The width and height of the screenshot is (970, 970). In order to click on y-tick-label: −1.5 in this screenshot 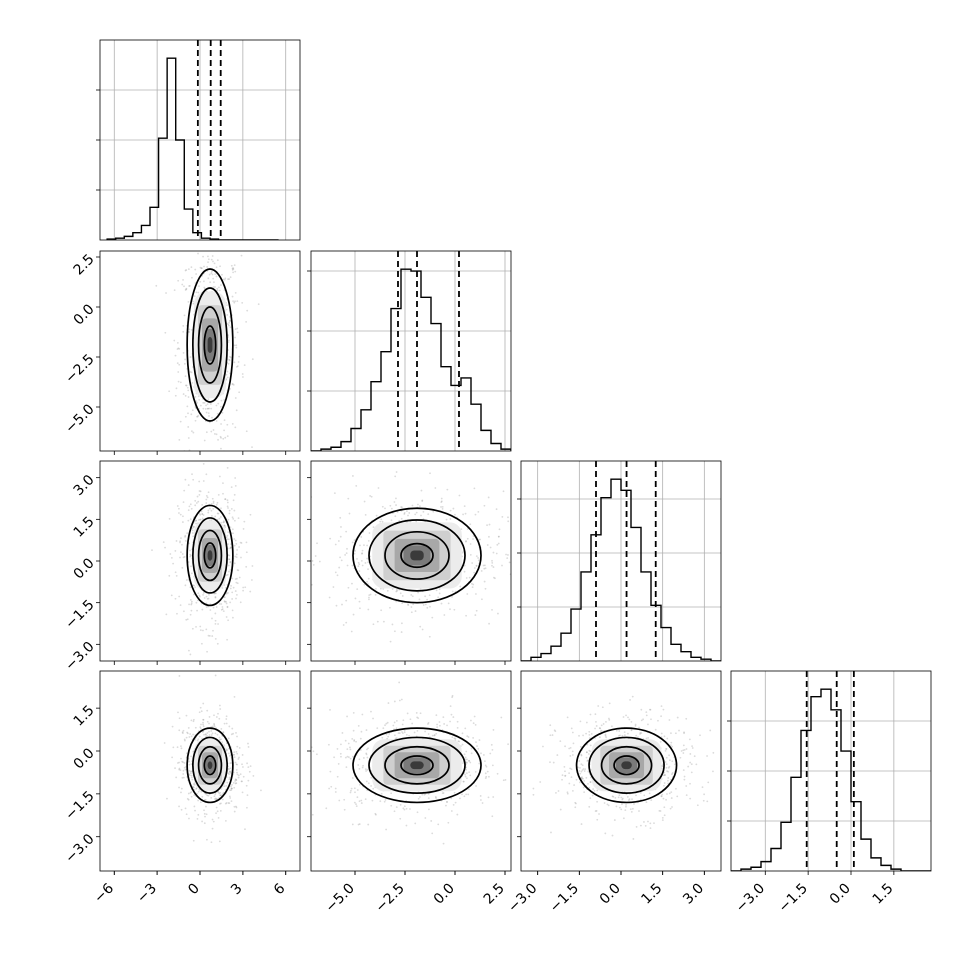, I will do `click(79, 805)`.